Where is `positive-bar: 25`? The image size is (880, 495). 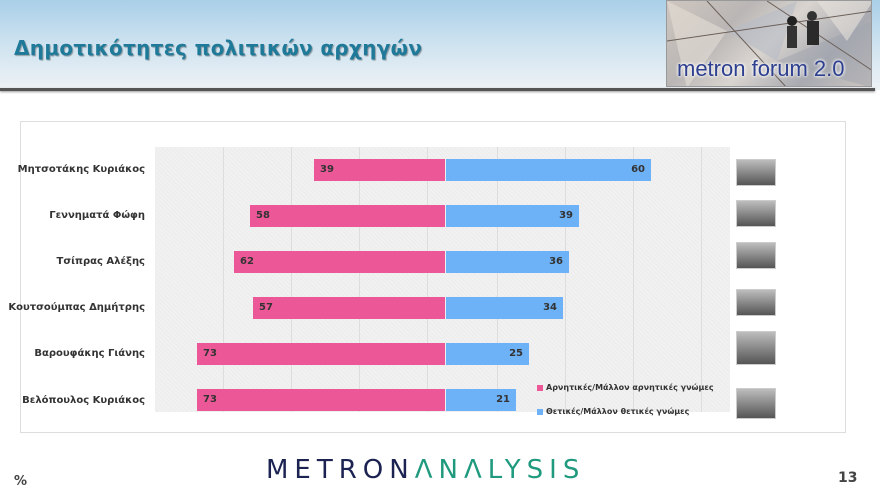 positive-bar: 25 is located at coordinates (487, 354).